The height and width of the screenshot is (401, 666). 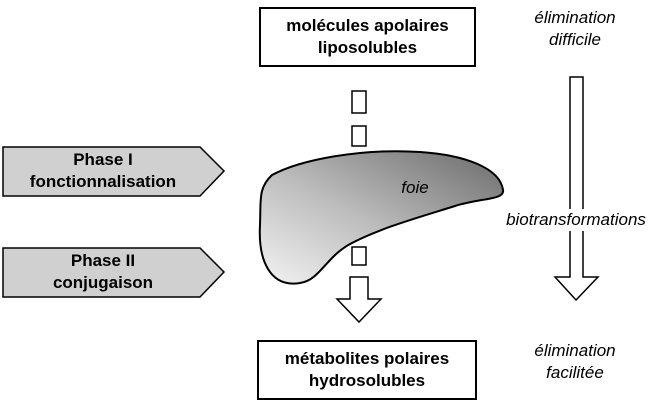 I want to click on elimination-facilitated-label: élimination facilitée, so click(x=575, y=361).